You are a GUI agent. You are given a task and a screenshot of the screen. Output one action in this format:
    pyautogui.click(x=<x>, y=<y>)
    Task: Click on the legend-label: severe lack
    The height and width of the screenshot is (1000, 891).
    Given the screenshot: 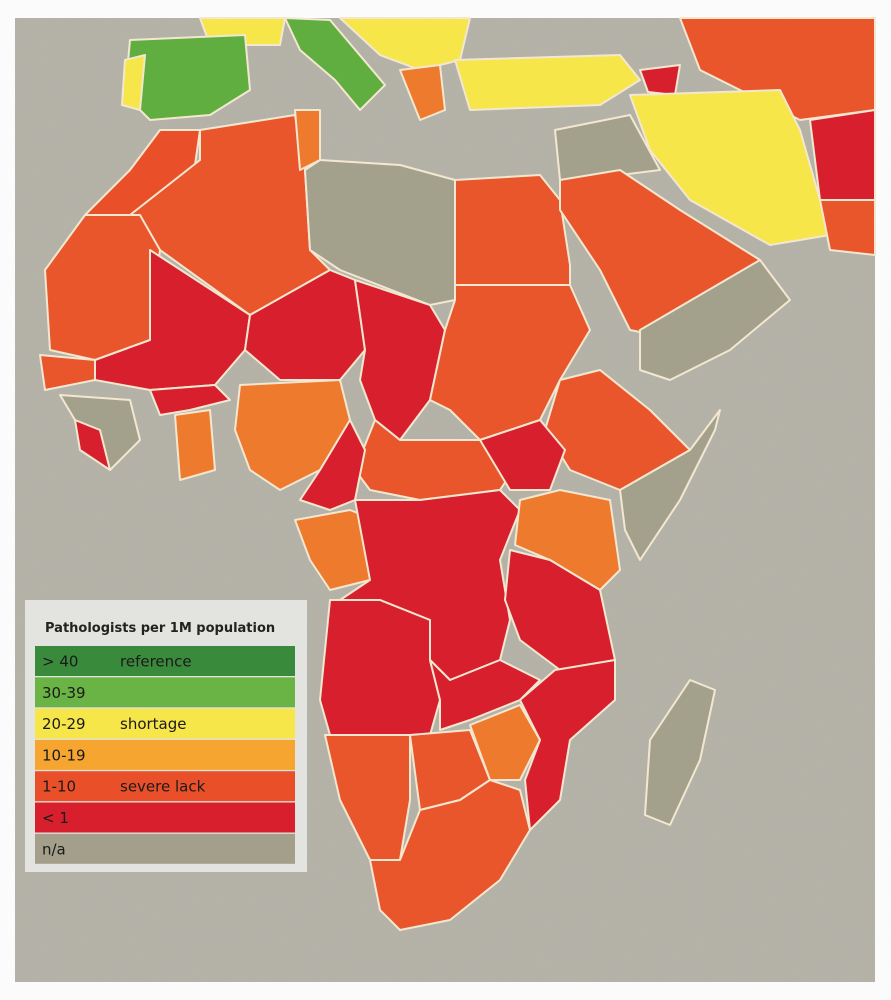 What is the action you would take?
    pyautogui.click(x=163, y=787)
    